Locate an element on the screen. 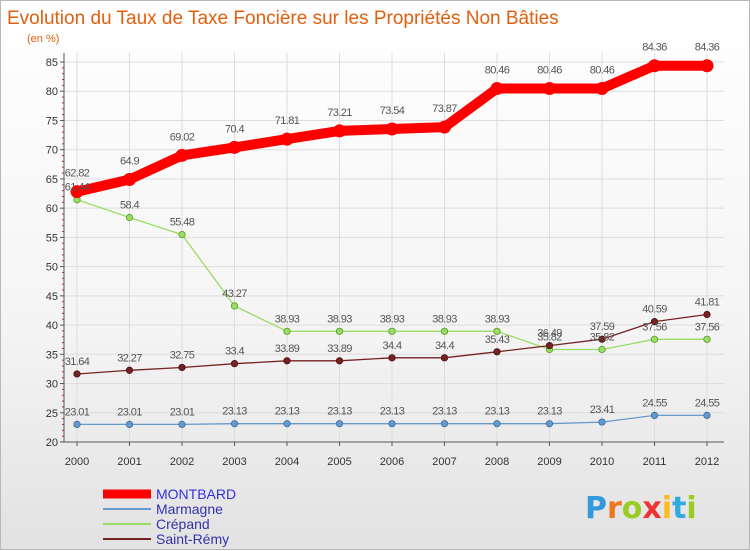  data-label: 73.87 is located at coordinates (444, 109).